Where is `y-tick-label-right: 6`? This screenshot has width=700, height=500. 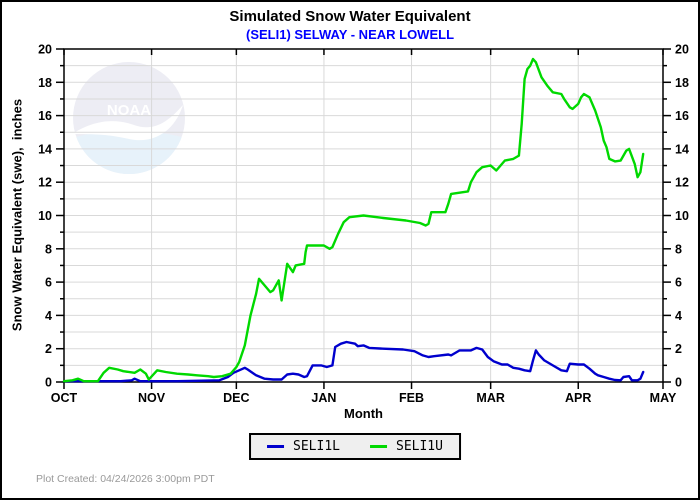 y-tick-label-right: 6 is located at coordinates (678, 283).